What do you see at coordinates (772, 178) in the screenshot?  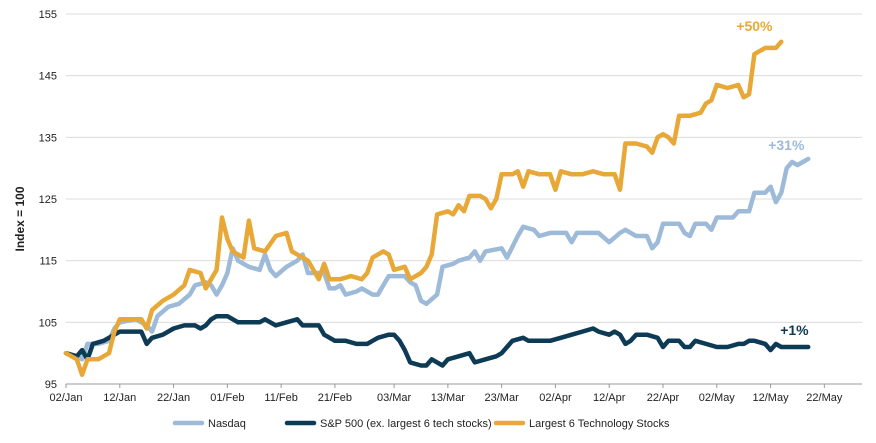 I see `end-labels: +31% +1% +50%` at bounding box center [772, 178].